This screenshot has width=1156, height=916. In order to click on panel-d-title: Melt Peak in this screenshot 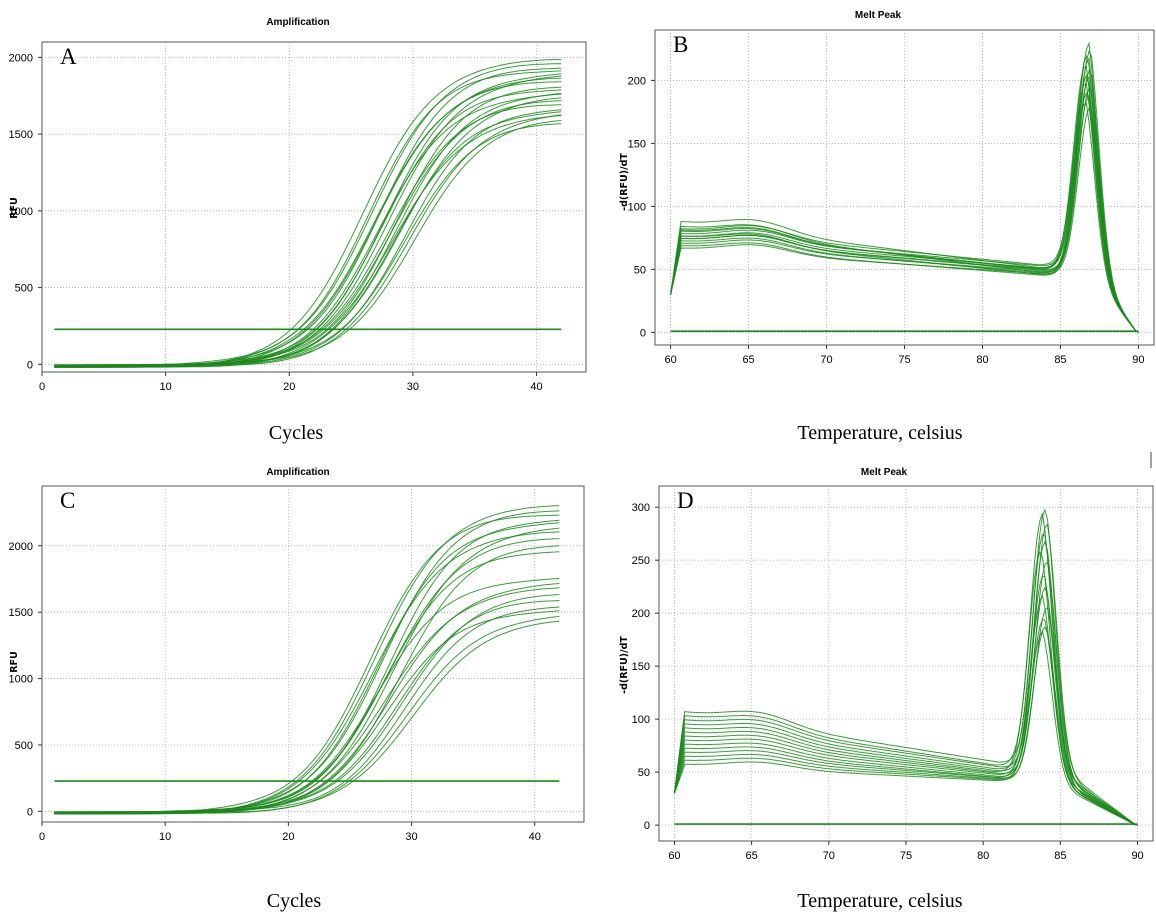, I will do `click(884, 472)`.